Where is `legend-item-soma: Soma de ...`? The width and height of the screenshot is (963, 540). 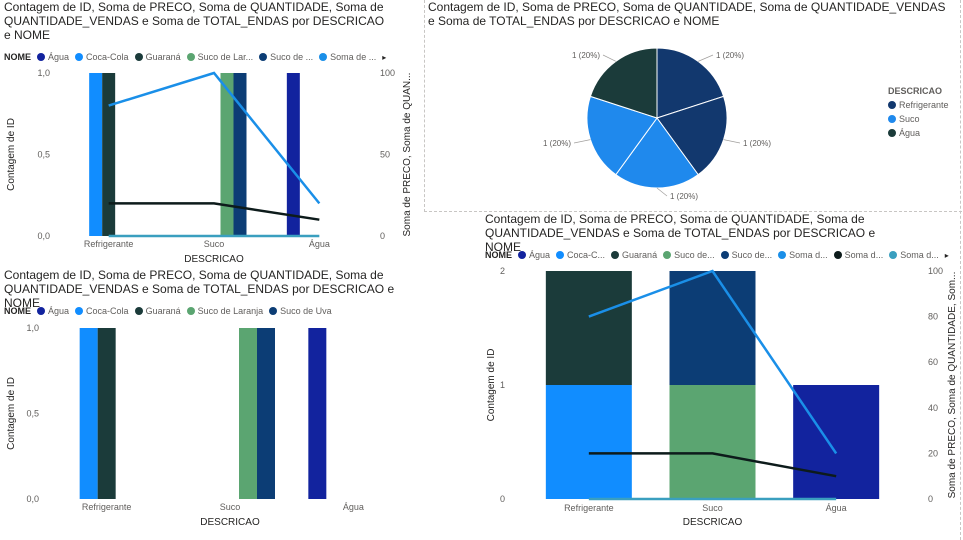 legend-item-soma: Soma de ... is located at coordinates (347, 57).